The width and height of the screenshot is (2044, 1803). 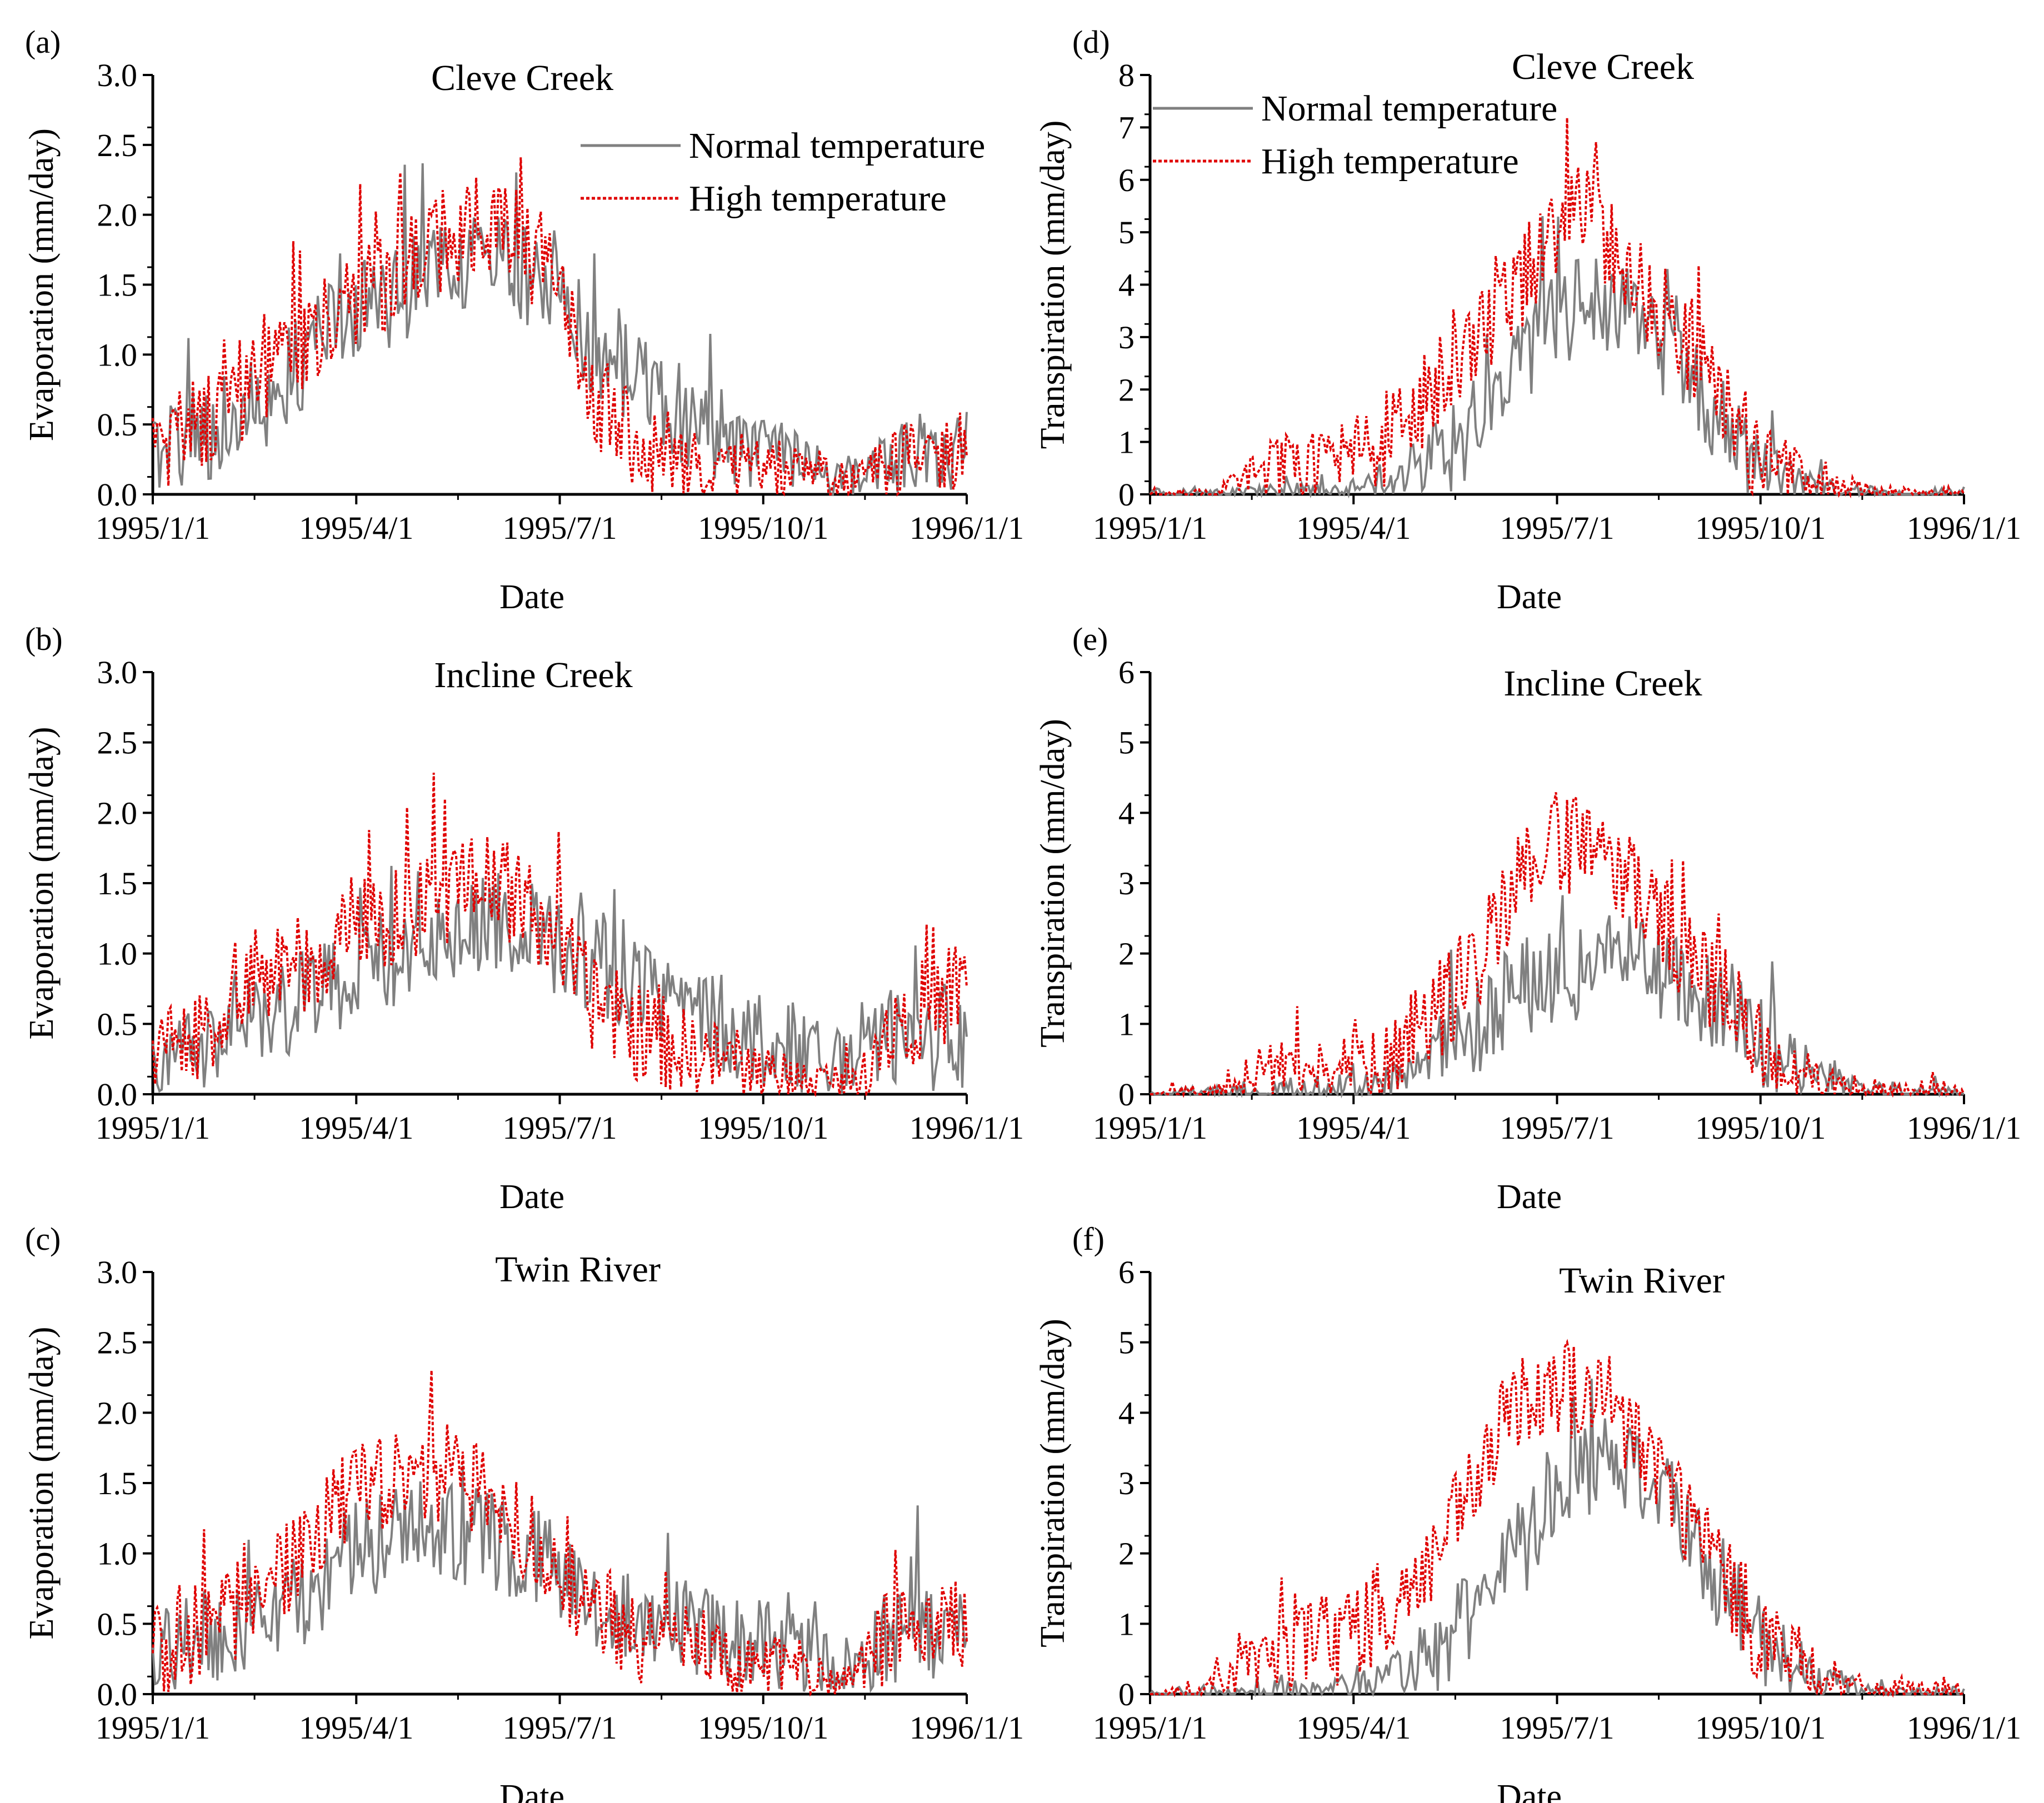 What do you see at coordinates (1126, 127) in the screenshot?
I see `y-tick-label: 7` at bounding box center [1126, 127].